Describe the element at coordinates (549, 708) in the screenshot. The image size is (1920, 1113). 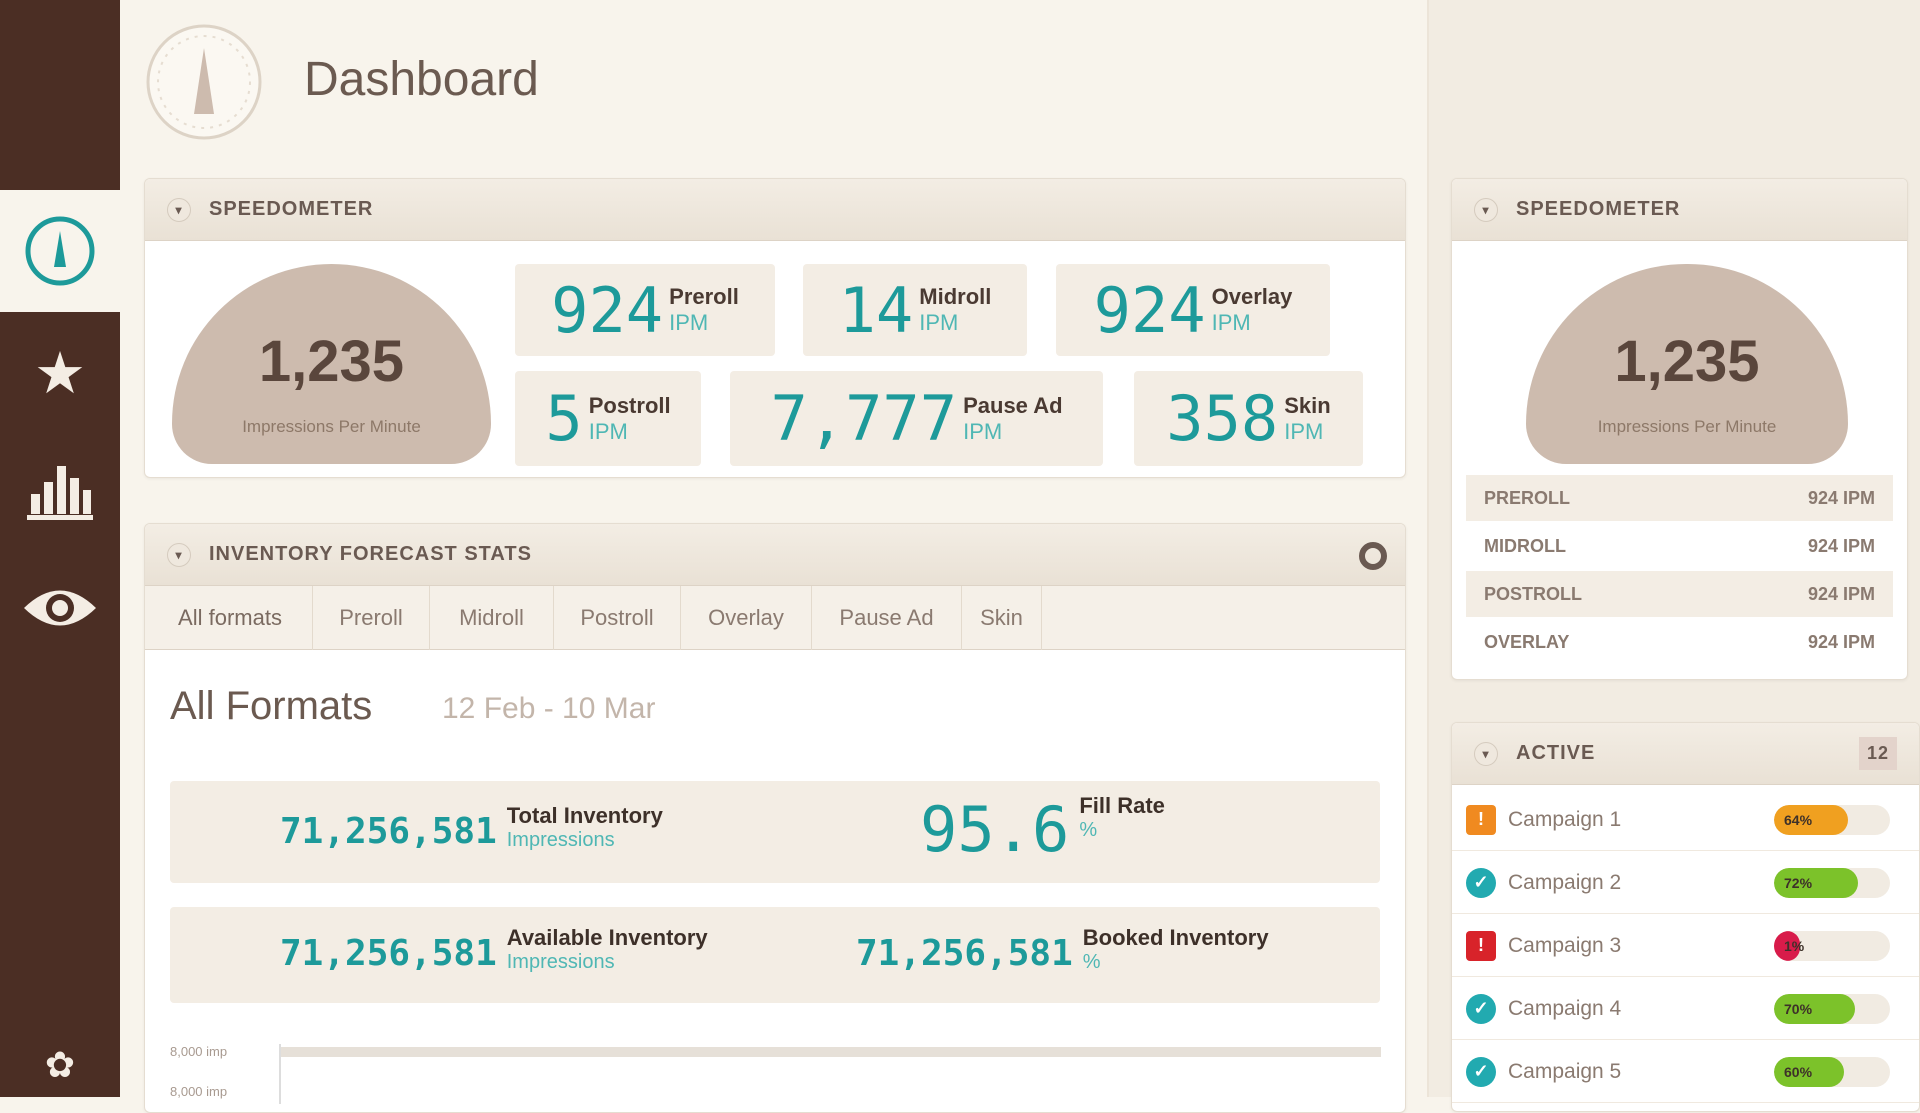
I see `date-range: 12 Feb - 10 Mar` at that location.